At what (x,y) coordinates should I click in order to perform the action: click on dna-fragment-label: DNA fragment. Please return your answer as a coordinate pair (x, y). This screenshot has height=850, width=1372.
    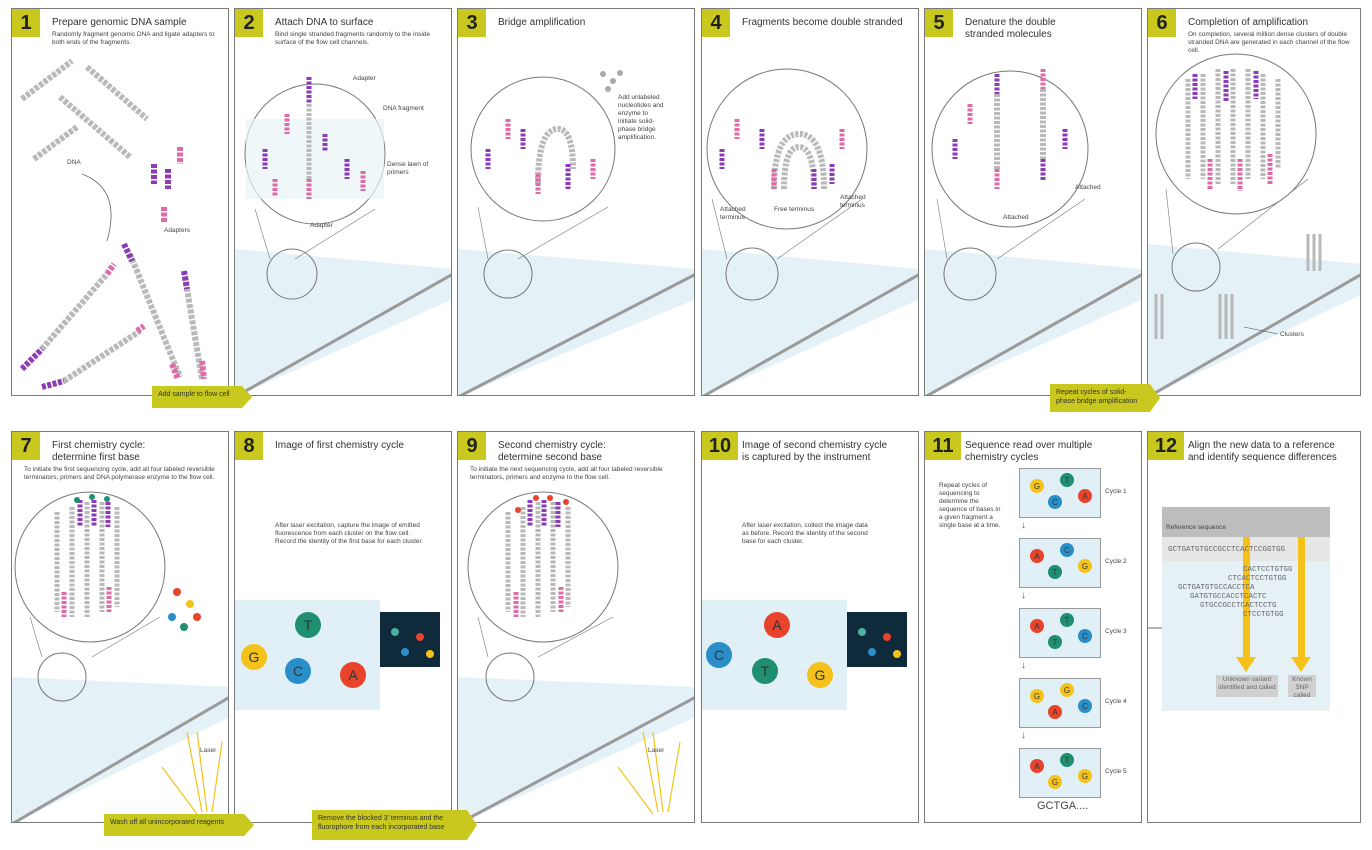
    Looking at the image, I should click on (403, 108).